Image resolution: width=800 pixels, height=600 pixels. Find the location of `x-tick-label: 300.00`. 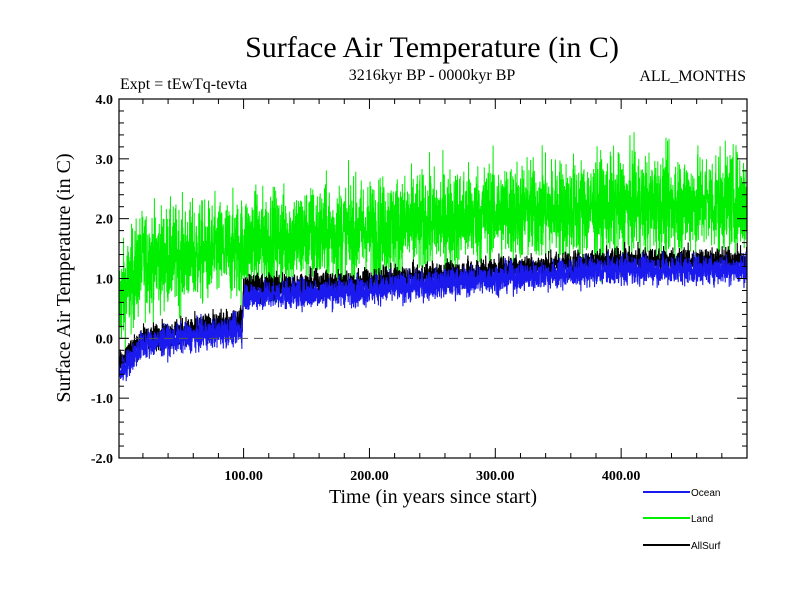

x-tick-label: 300.00 is located at coordinates (495, 476).